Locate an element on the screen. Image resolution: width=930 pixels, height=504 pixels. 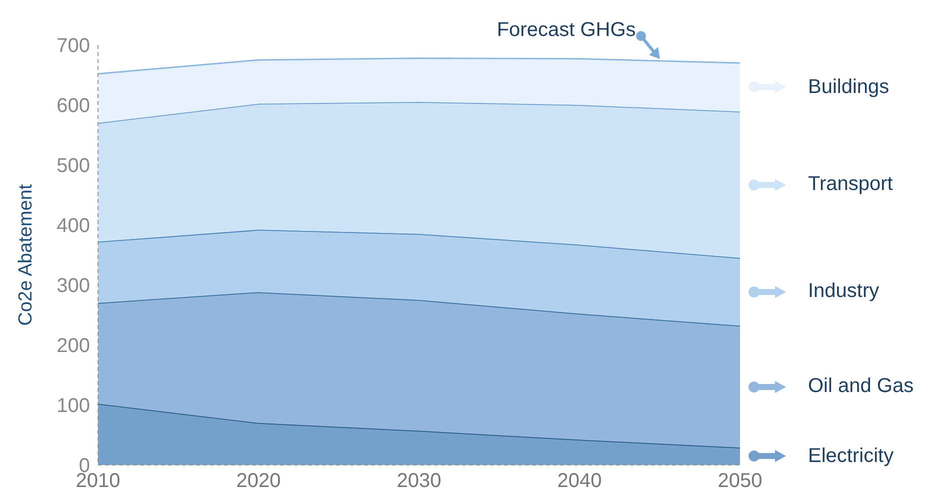
legend-label: Buildings is located at coordinates (849, 87).